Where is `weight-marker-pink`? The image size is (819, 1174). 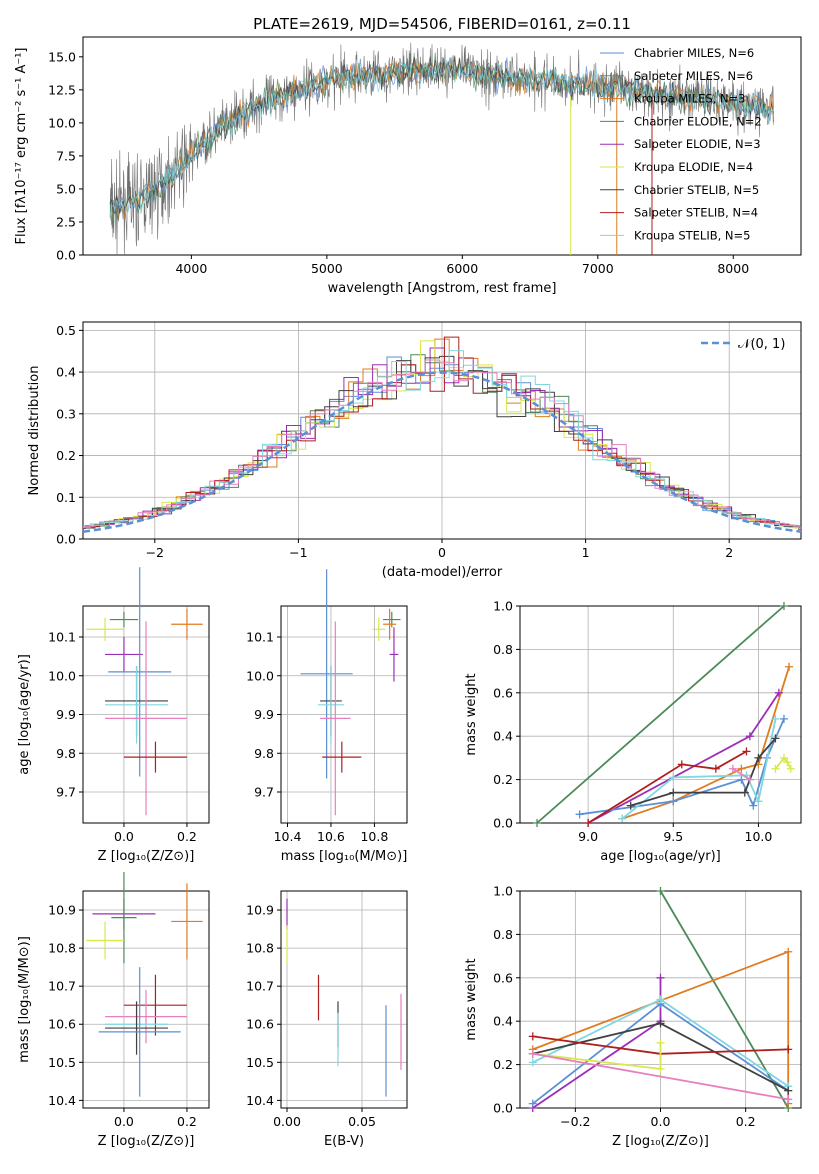 weight-marker-pink is located at coordinates (532, 1053).